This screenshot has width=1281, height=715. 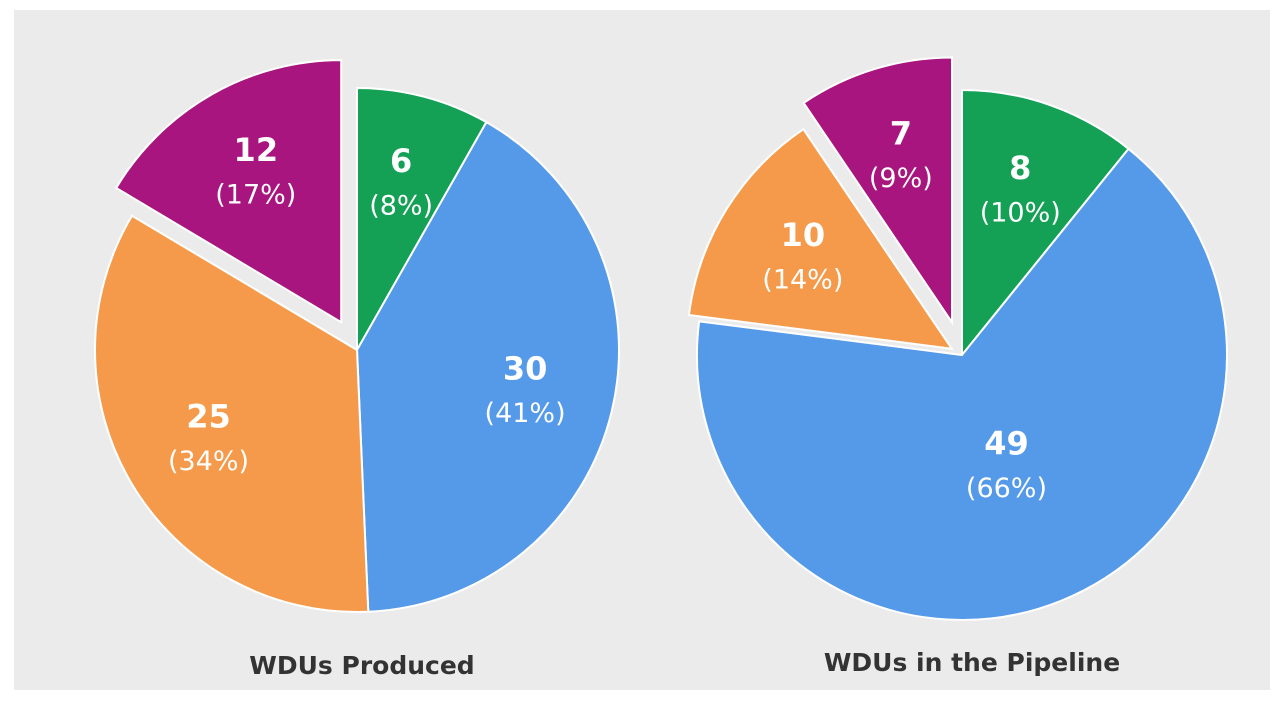 What do you see at coordinates (1020, 168) in the screenshot?
I see `slice-value: 8` at bounding box center [1020, 168].